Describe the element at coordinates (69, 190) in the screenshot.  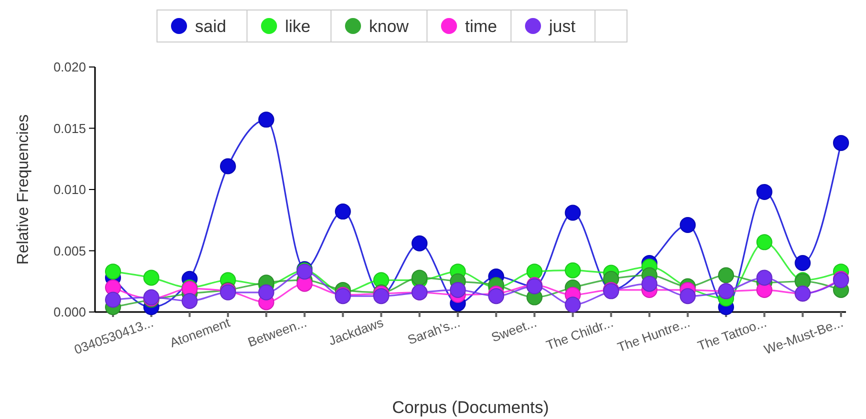
I see `y-tick-label: 0.010` at that location.